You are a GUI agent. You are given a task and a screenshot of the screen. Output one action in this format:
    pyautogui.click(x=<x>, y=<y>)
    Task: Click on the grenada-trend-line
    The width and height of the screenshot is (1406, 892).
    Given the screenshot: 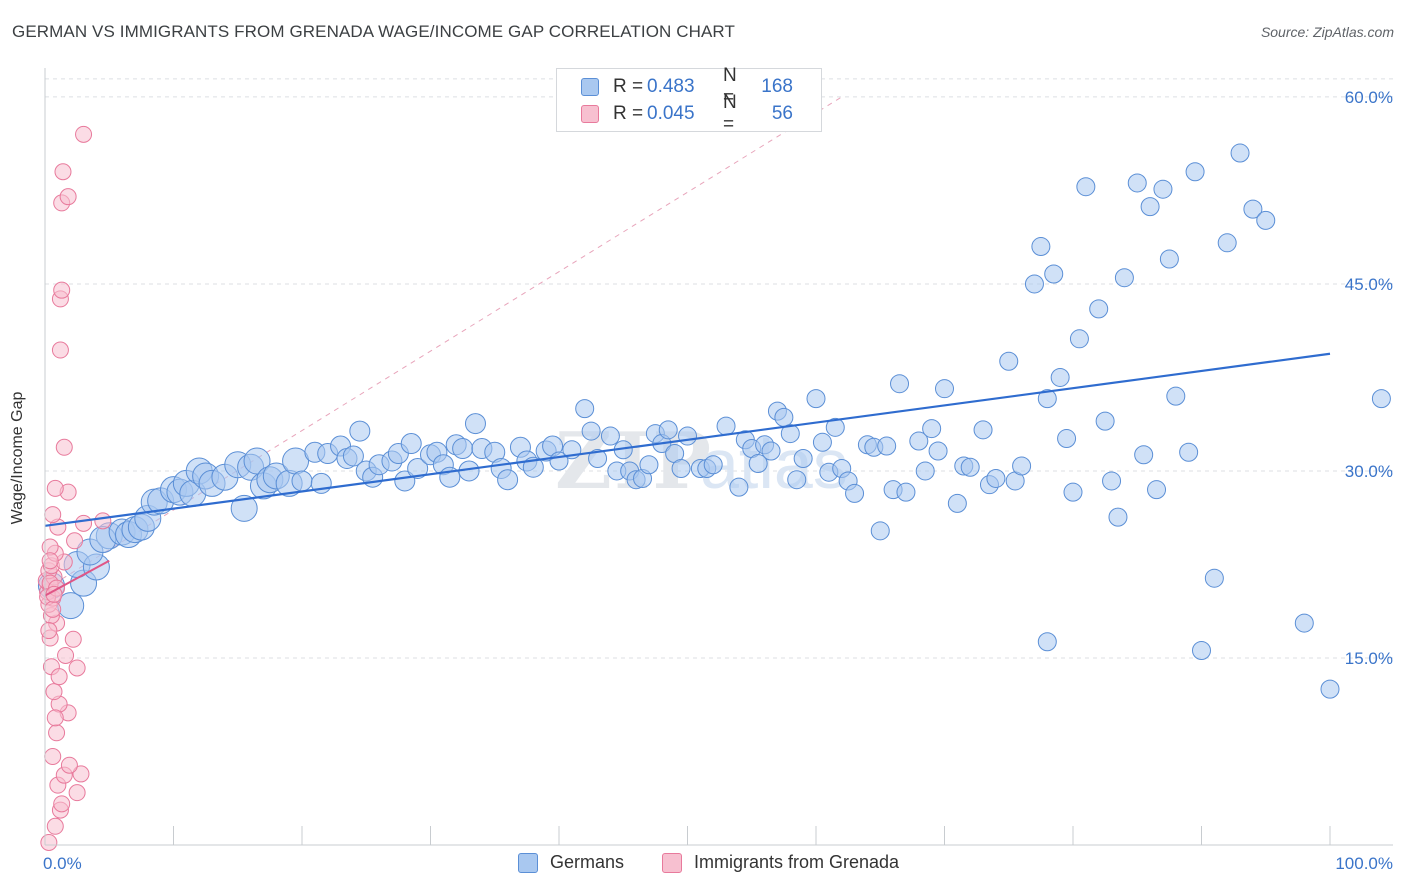 What is the action you would take?
    pyautogui.click(x=77, y=578)
    